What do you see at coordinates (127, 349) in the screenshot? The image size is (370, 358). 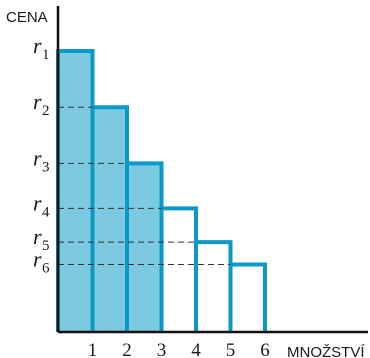 I see `x-tick-label-2: 2` at bounding box center [127, 349].